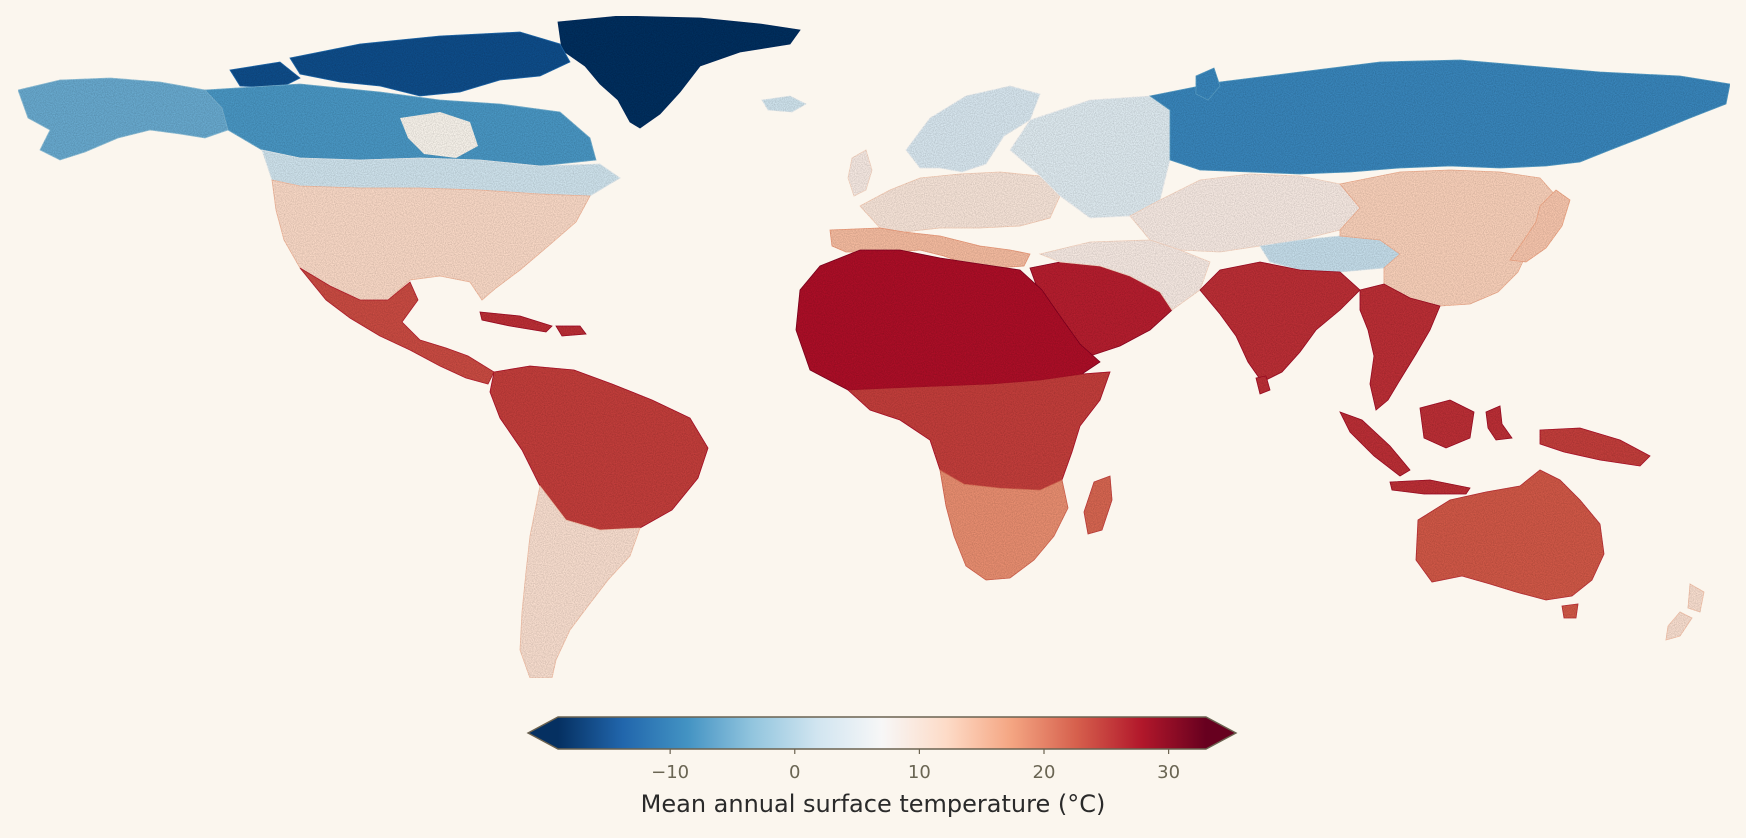 The width and height of the screenshot is (1746, 838). What do you see at coordinates (1595, 447) in the screenshot?
I see `region-new-guinea` at bounding box center [1595, 447].